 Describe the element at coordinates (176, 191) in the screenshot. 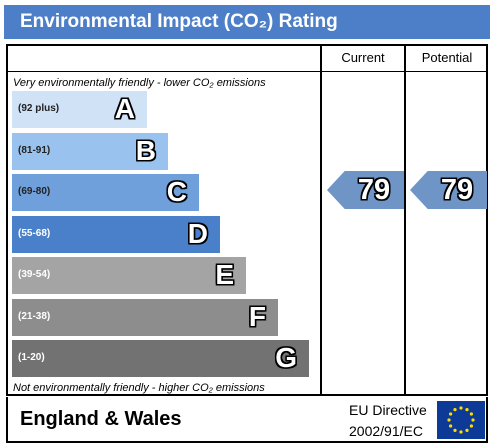

I see `band-letter: C` at that location.